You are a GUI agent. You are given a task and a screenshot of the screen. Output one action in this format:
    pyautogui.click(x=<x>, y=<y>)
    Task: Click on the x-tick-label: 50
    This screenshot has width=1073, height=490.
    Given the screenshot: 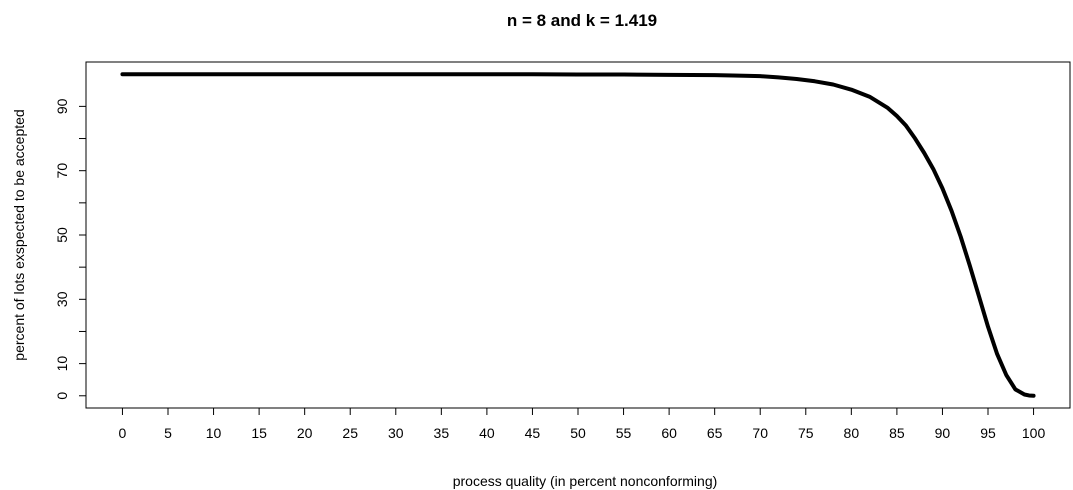 What is the action you would take?
    pyautogui.click(x=578, y=433)
    